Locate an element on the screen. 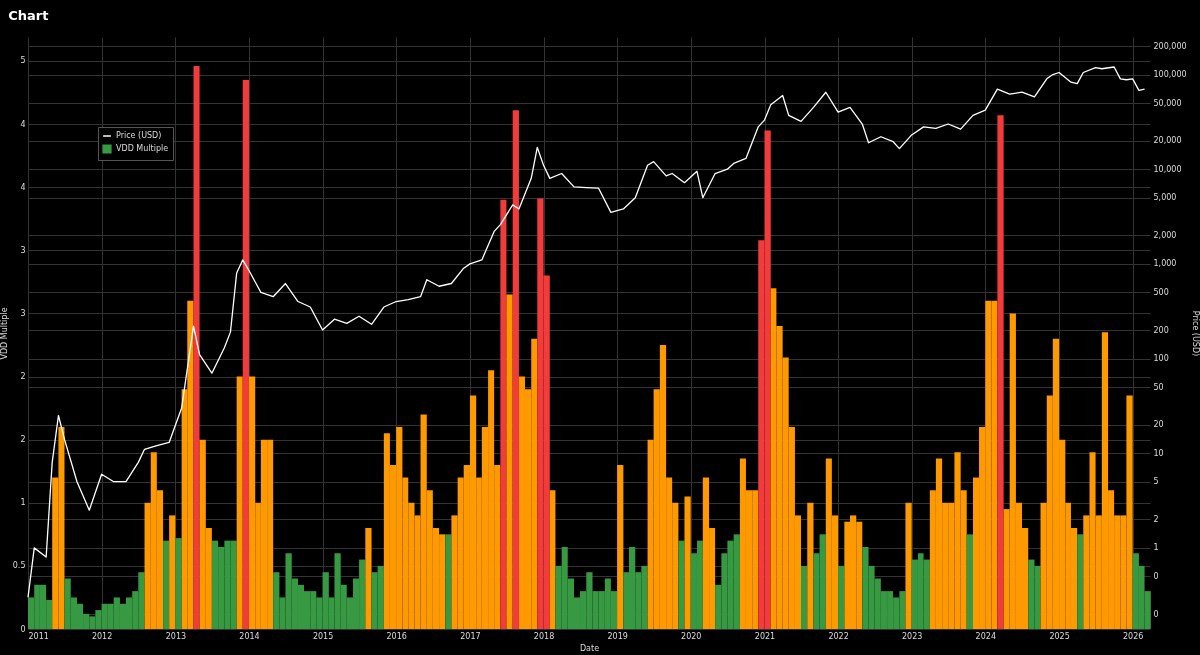 The height and width of the screenshot is (655, 1200). y-tick-label: 5 is located at coordinates (23, 61).